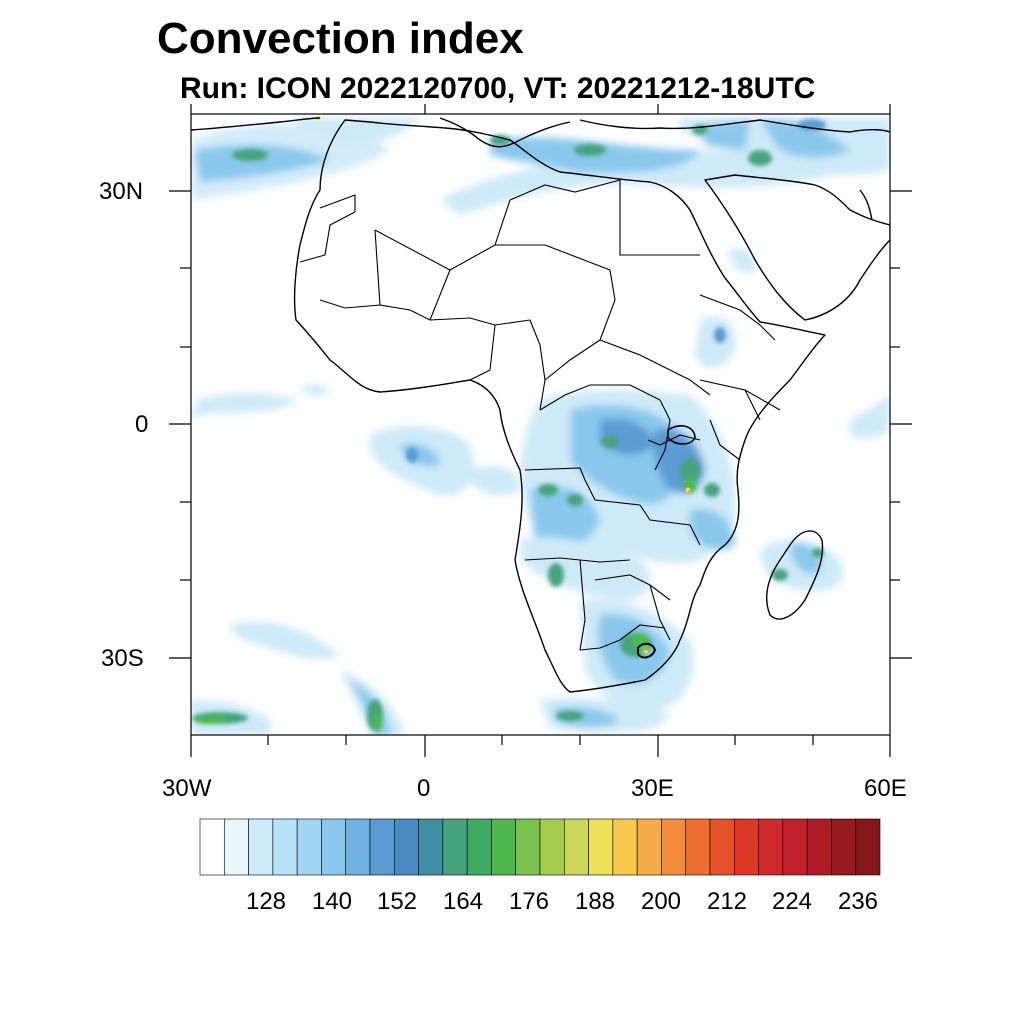  I want to click on colorbar-label: 140, so click(332, 901).